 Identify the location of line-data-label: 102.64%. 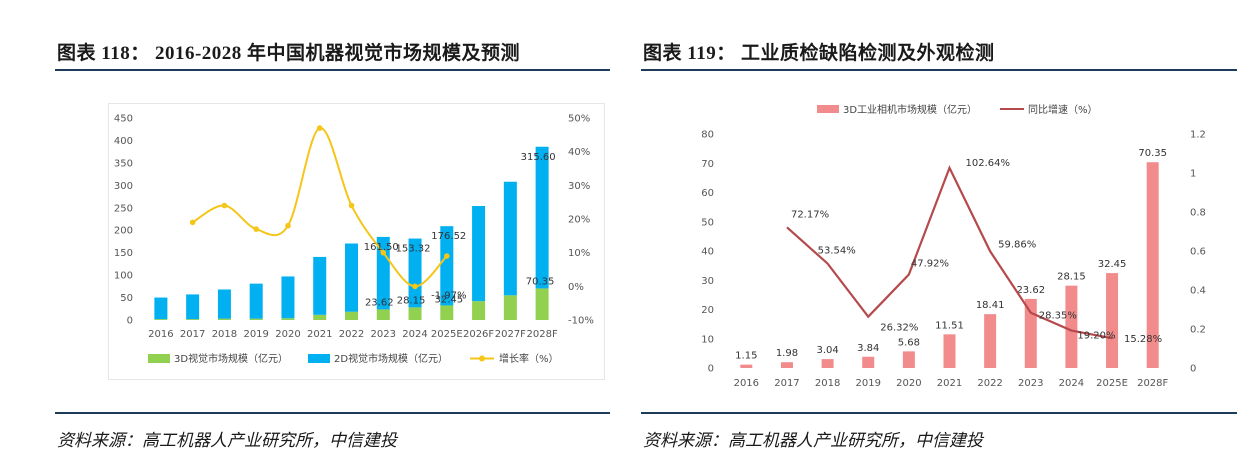
(988, 163).